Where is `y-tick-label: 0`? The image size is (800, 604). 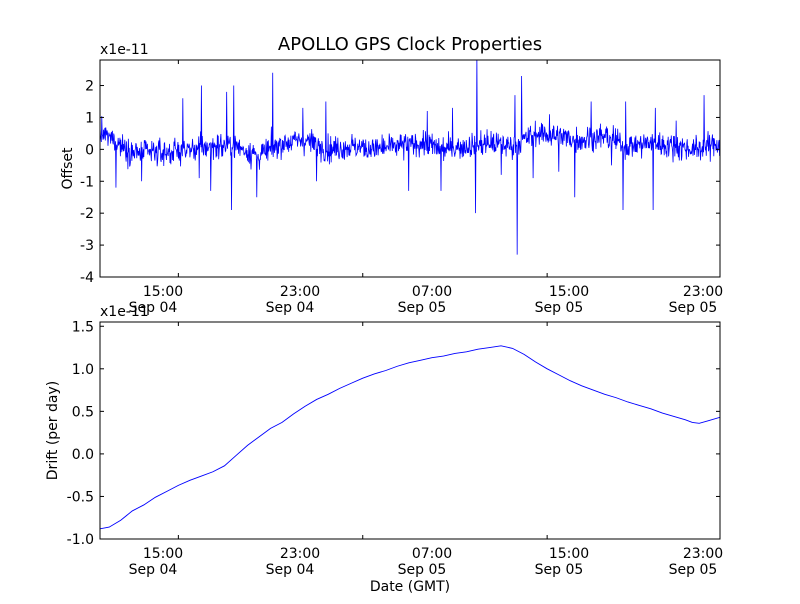
y-tick-label: 0 is located at coordinates (89, 150).